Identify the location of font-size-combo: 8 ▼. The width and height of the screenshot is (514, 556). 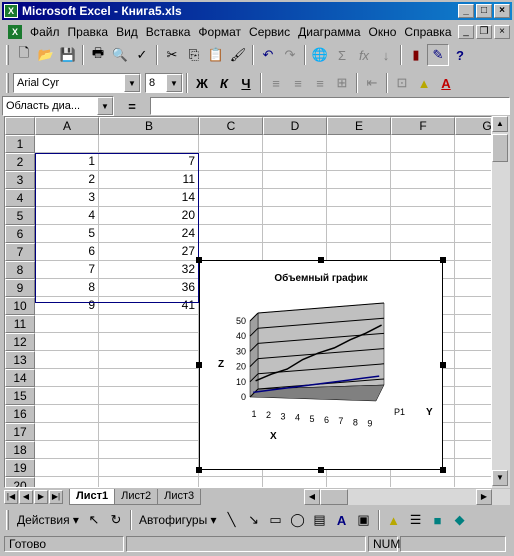
(164, 83).